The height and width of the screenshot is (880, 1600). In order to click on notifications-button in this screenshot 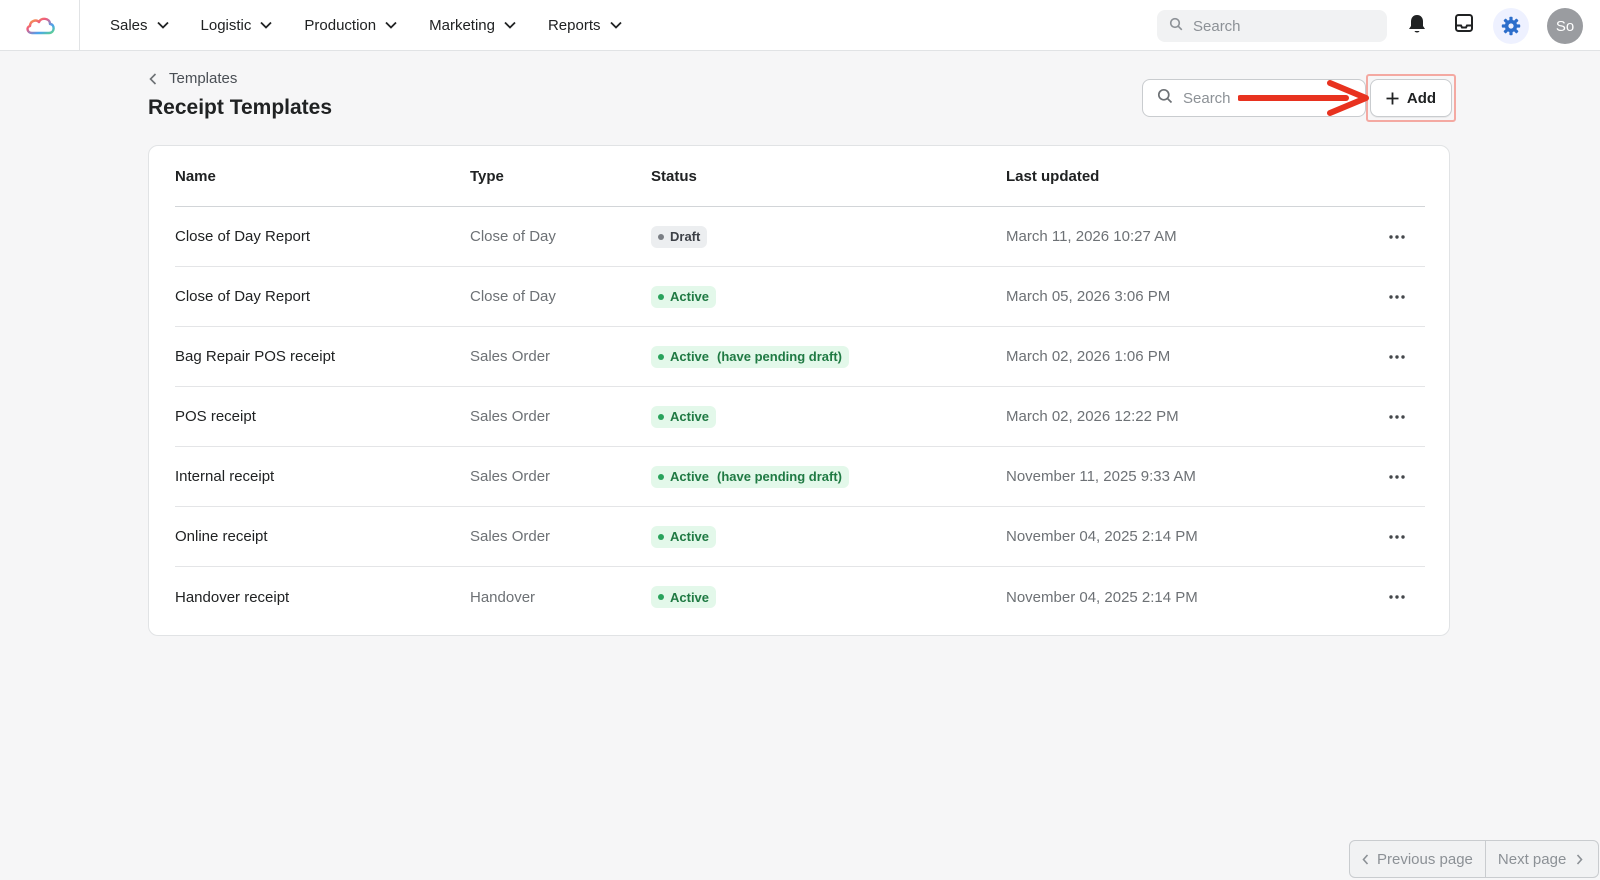, I will do `click(1417, 24)`.